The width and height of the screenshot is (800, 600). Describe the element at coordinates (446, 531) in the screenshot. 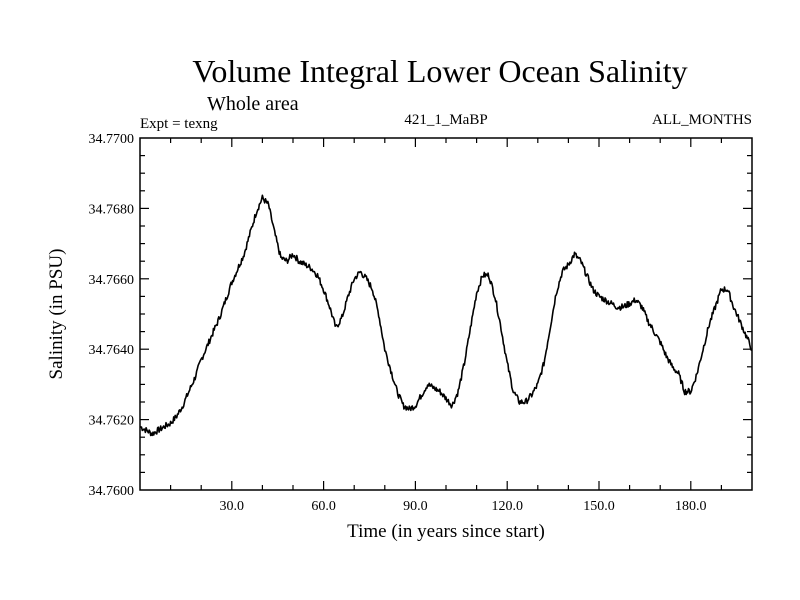

I see `x-axis-label: Time (in years since start)` at that location.